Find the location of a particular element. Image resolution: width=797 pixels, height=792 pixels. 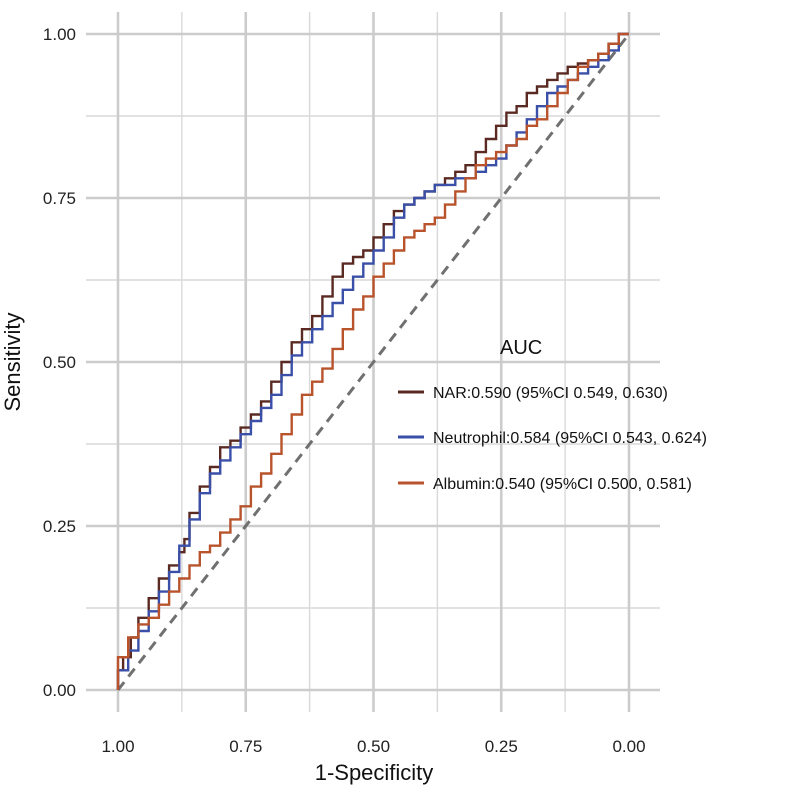

y-tick-label: 0.75 is located at coordinates (59, 198).